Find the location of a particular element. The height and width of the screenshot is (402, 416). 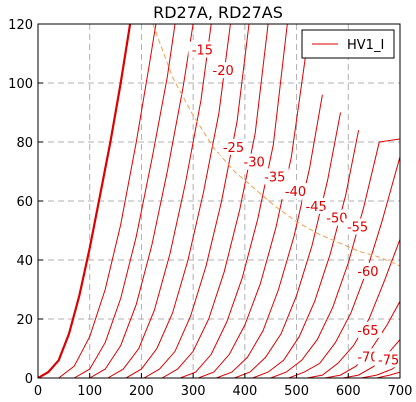

curve-label: -70 is located at coordinates (367, 357).